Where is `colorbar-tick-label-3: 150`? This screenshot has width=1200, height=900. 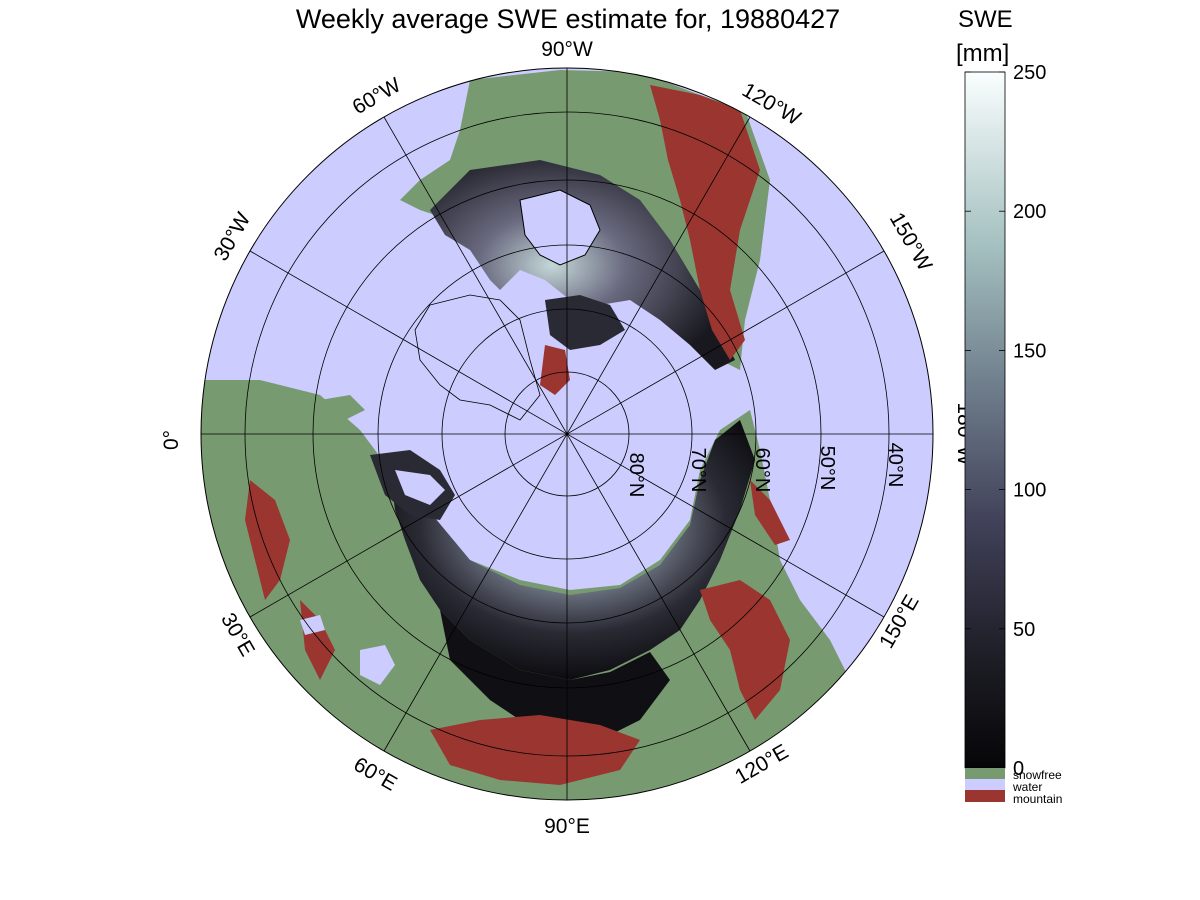
colorbar-tick-label-3: 150 is located at coordinates (1029, 351).